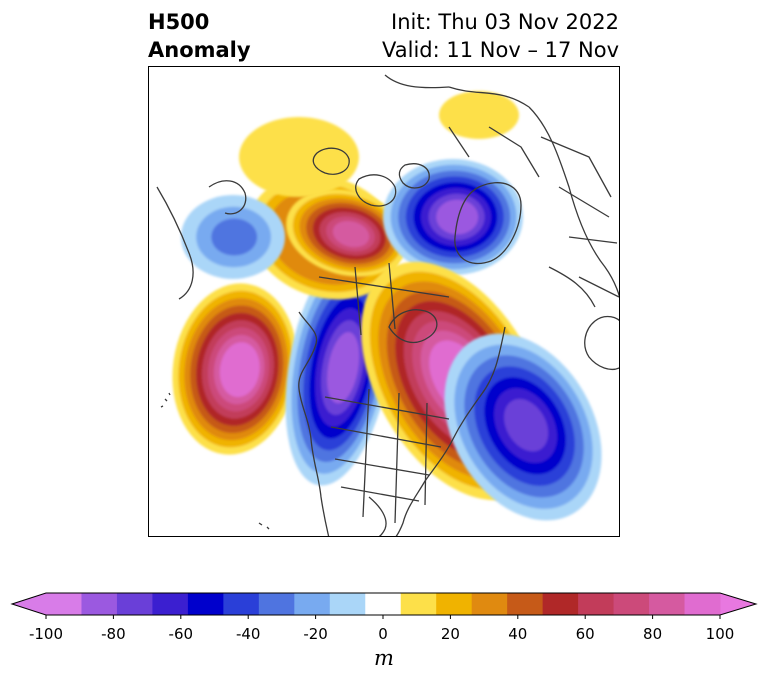 This screenshot has height=684, width=768. I want to click on negative-anomaly-atlantic, so click(523, 427).